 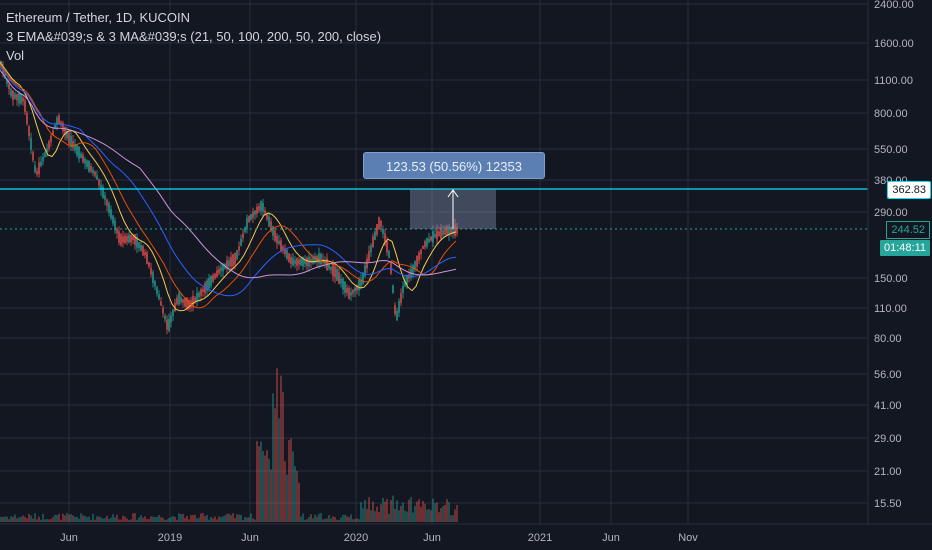 What do you see at coordinates (15, 55) in the screenshot?
I see `volume-label: Vol` at bounding box center [15, 55].